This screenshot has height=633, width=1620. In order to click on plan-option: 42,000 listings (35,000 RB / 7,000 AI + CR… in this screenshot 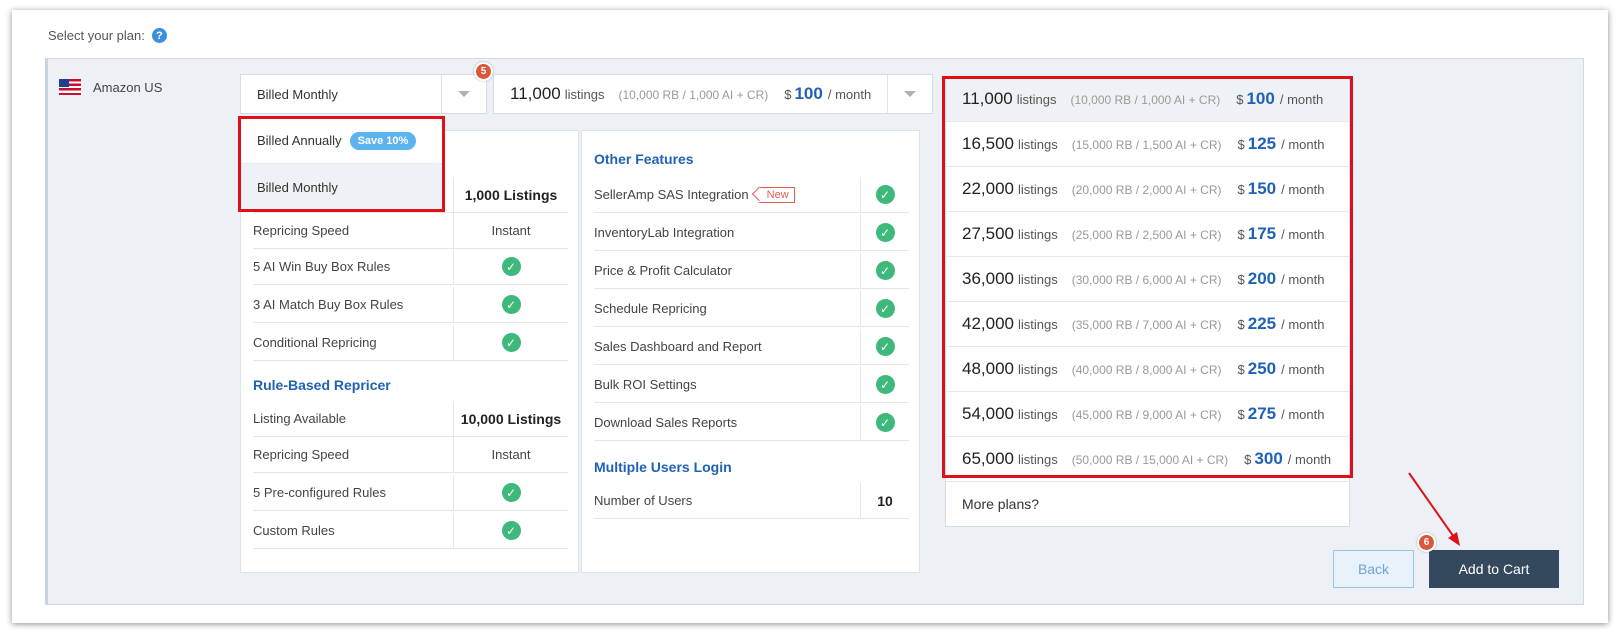, I will do `click(1147, 324)`.